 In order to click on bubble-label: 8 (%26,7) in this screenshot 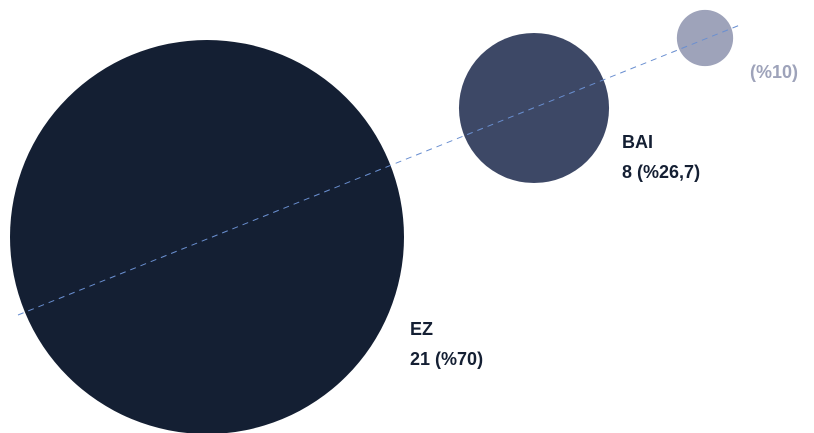, I will do `click(661, 172)`.